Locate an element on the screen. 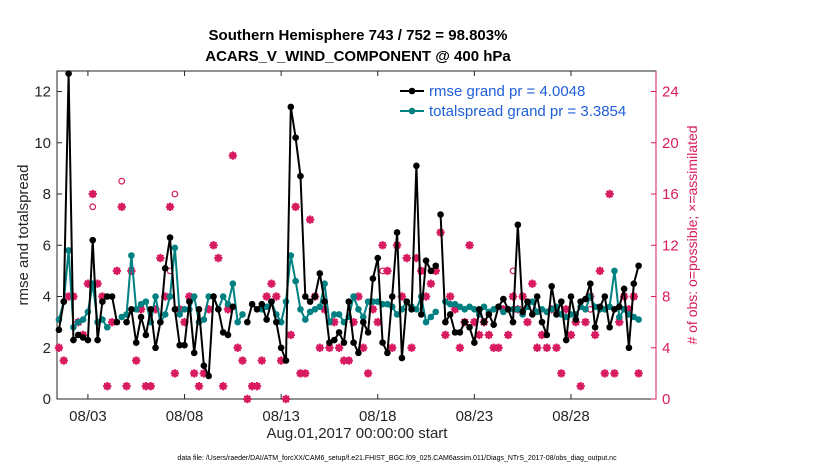  y-axis-right: 0 4 8 12 16 20 24 is located at coordinates (665, 239).